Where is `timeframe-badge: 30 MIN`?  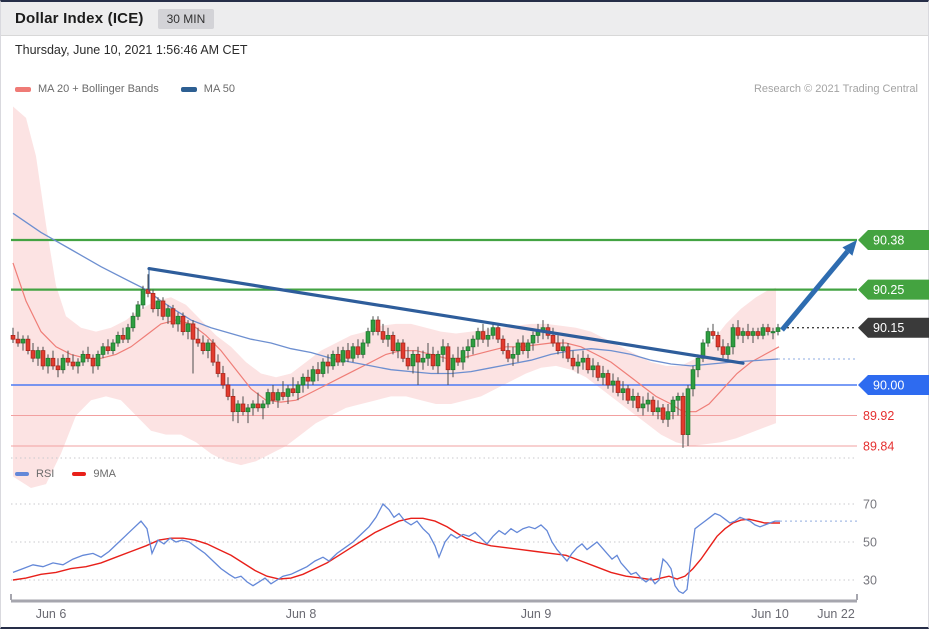
timeframe-badge: 30 MIN is located at coordinates (186, 18).